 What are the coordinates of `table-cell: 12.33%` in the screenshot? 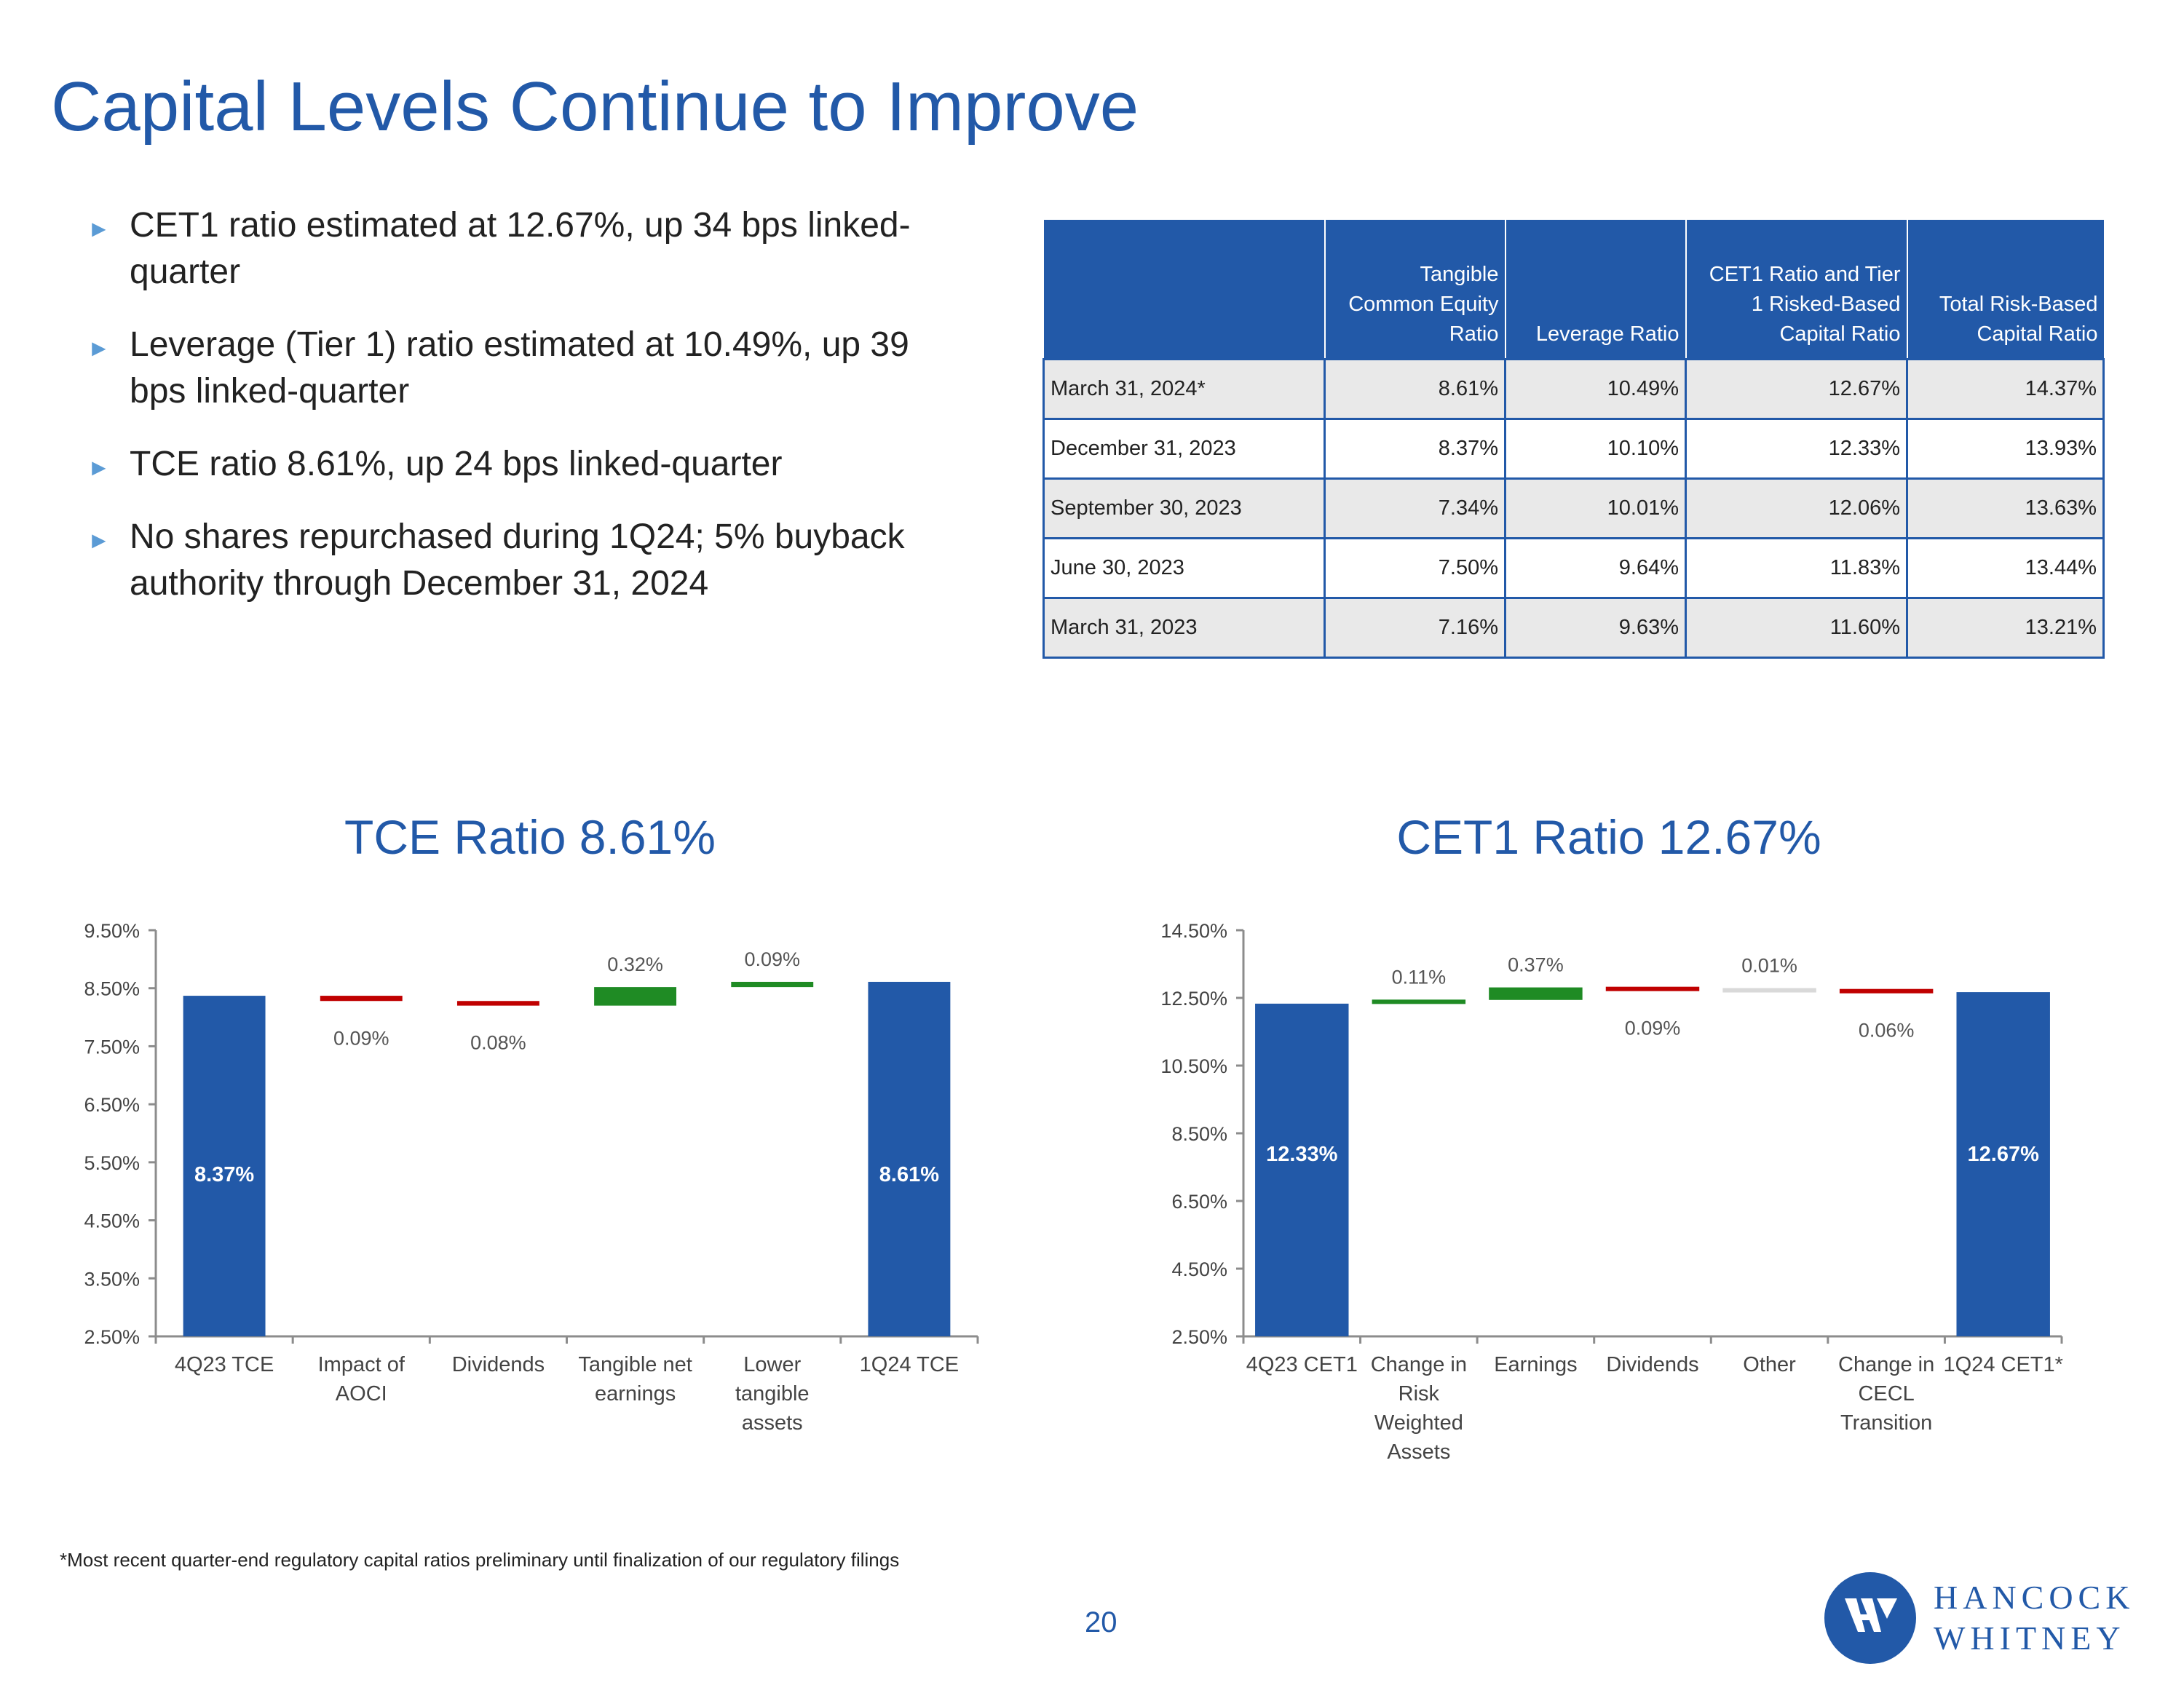 It's located at (1796, 449).